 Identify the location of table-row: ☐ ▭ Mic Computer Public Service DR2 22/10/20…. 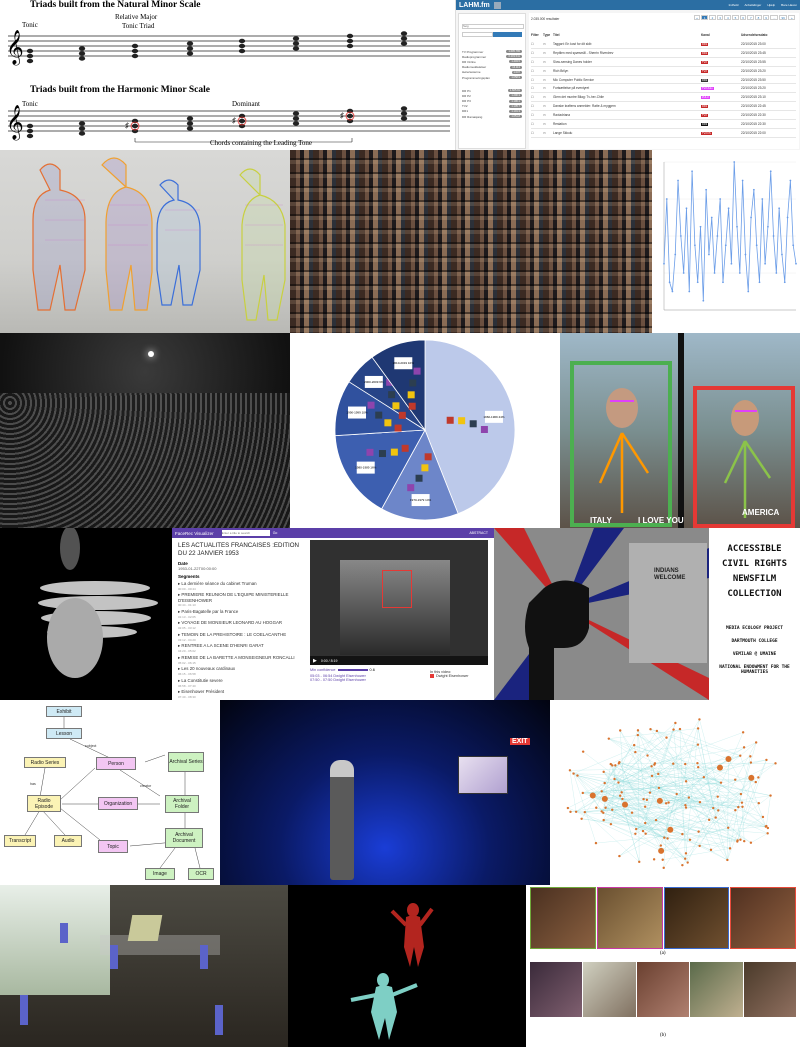
(663, 80).